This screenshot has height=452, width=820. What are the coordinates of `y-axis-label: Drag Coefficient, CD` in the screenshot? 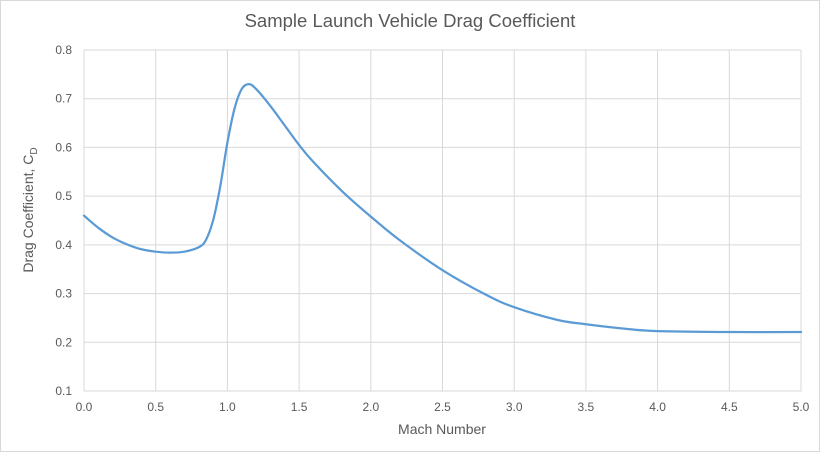 It's located at (30, 209).